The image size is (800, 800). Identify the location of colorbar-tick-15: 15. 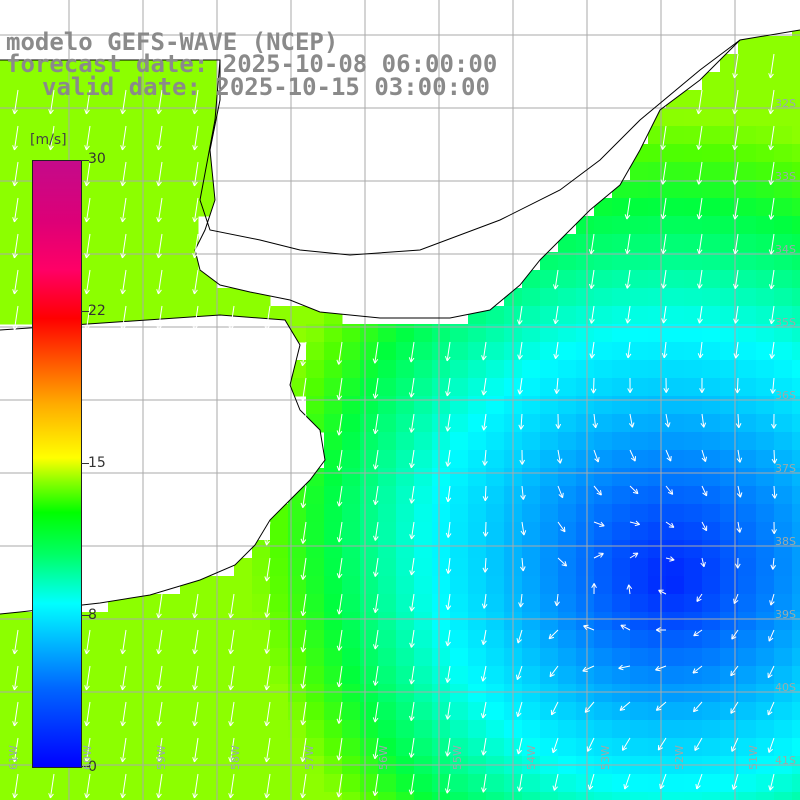
(97, 463).